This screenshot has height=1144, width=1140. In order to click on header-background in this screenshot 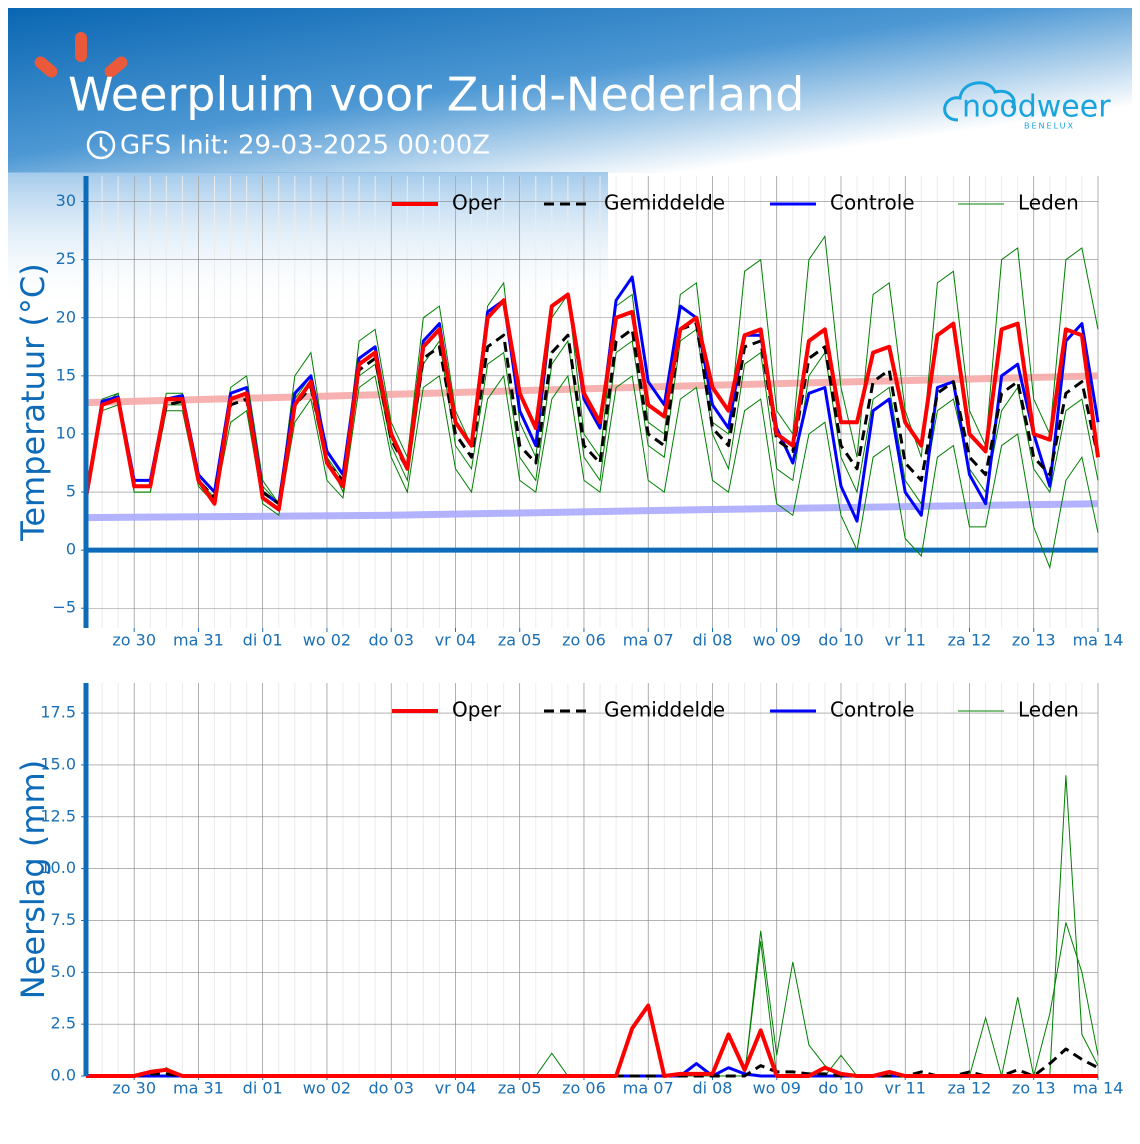, I will do `click(570, 90)`.